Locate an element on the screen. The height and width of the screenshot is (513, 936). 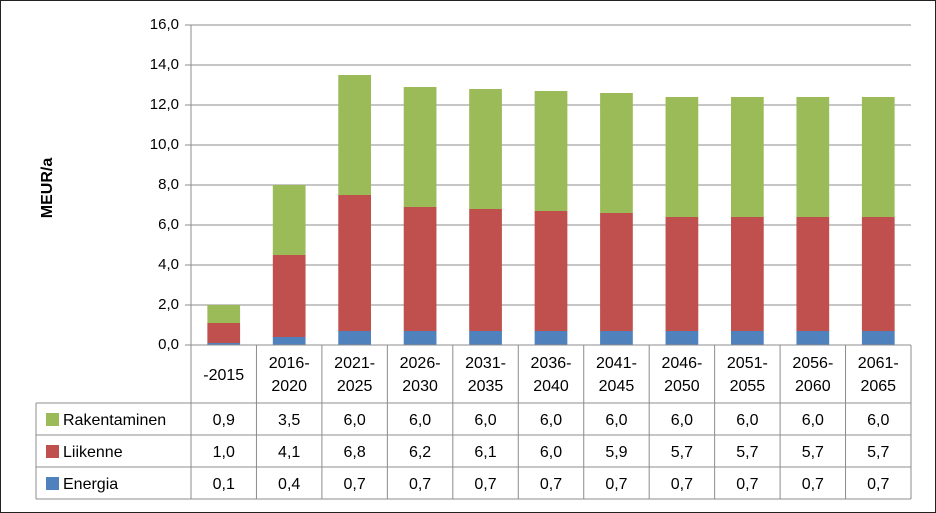
table-cell-value: 6,1 is located at coordinates (485, 452).